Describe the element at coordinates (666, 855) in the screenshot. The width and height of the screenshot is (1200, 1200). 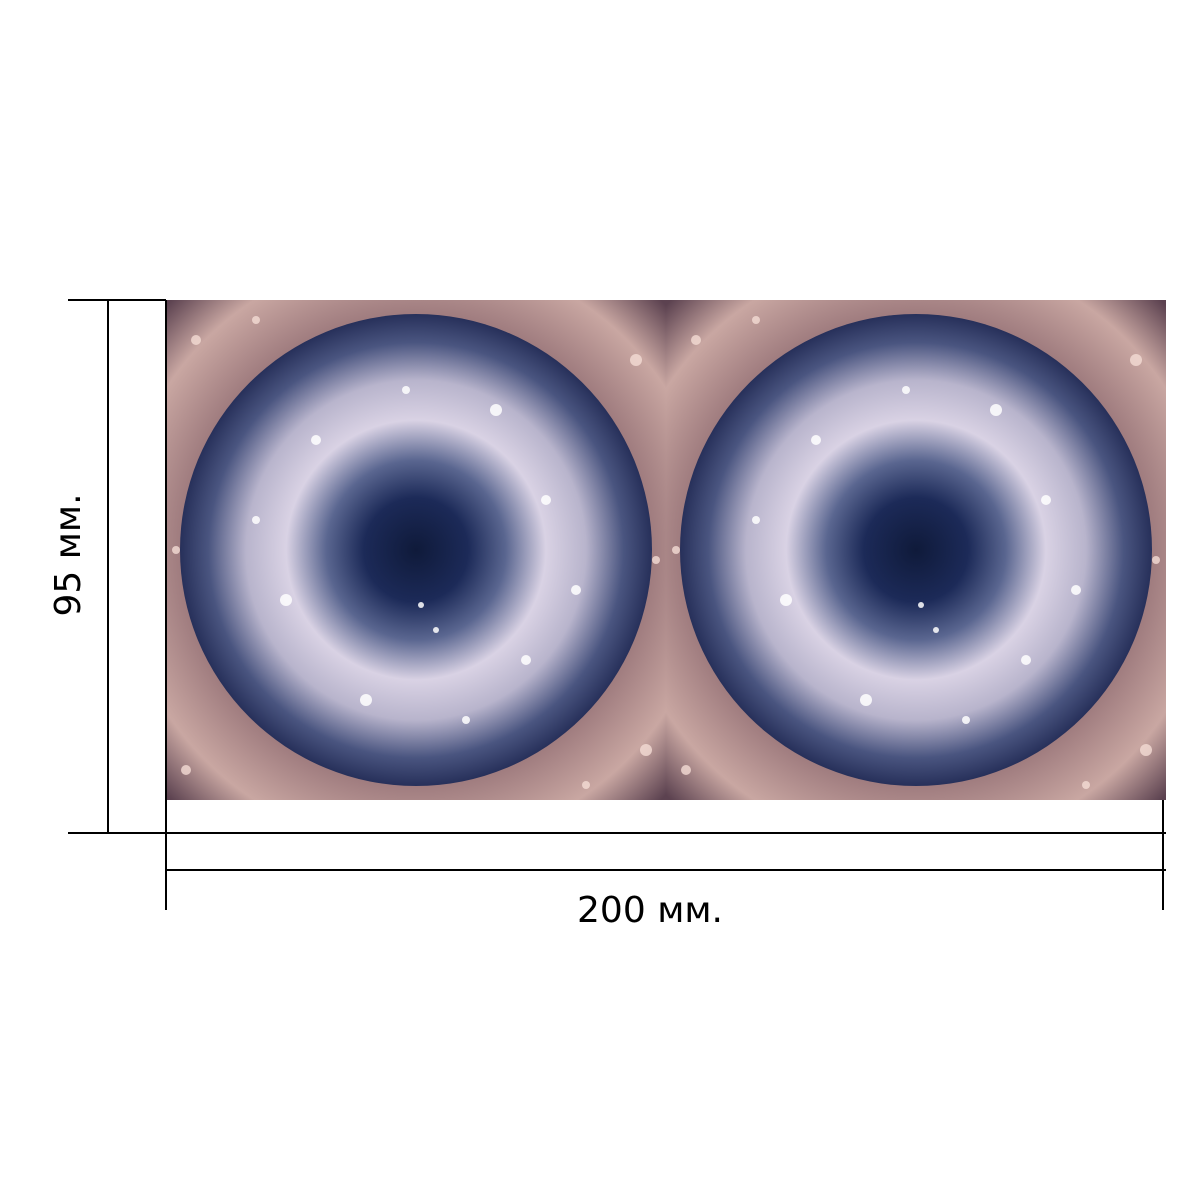
I see `width-dimension` at that location.